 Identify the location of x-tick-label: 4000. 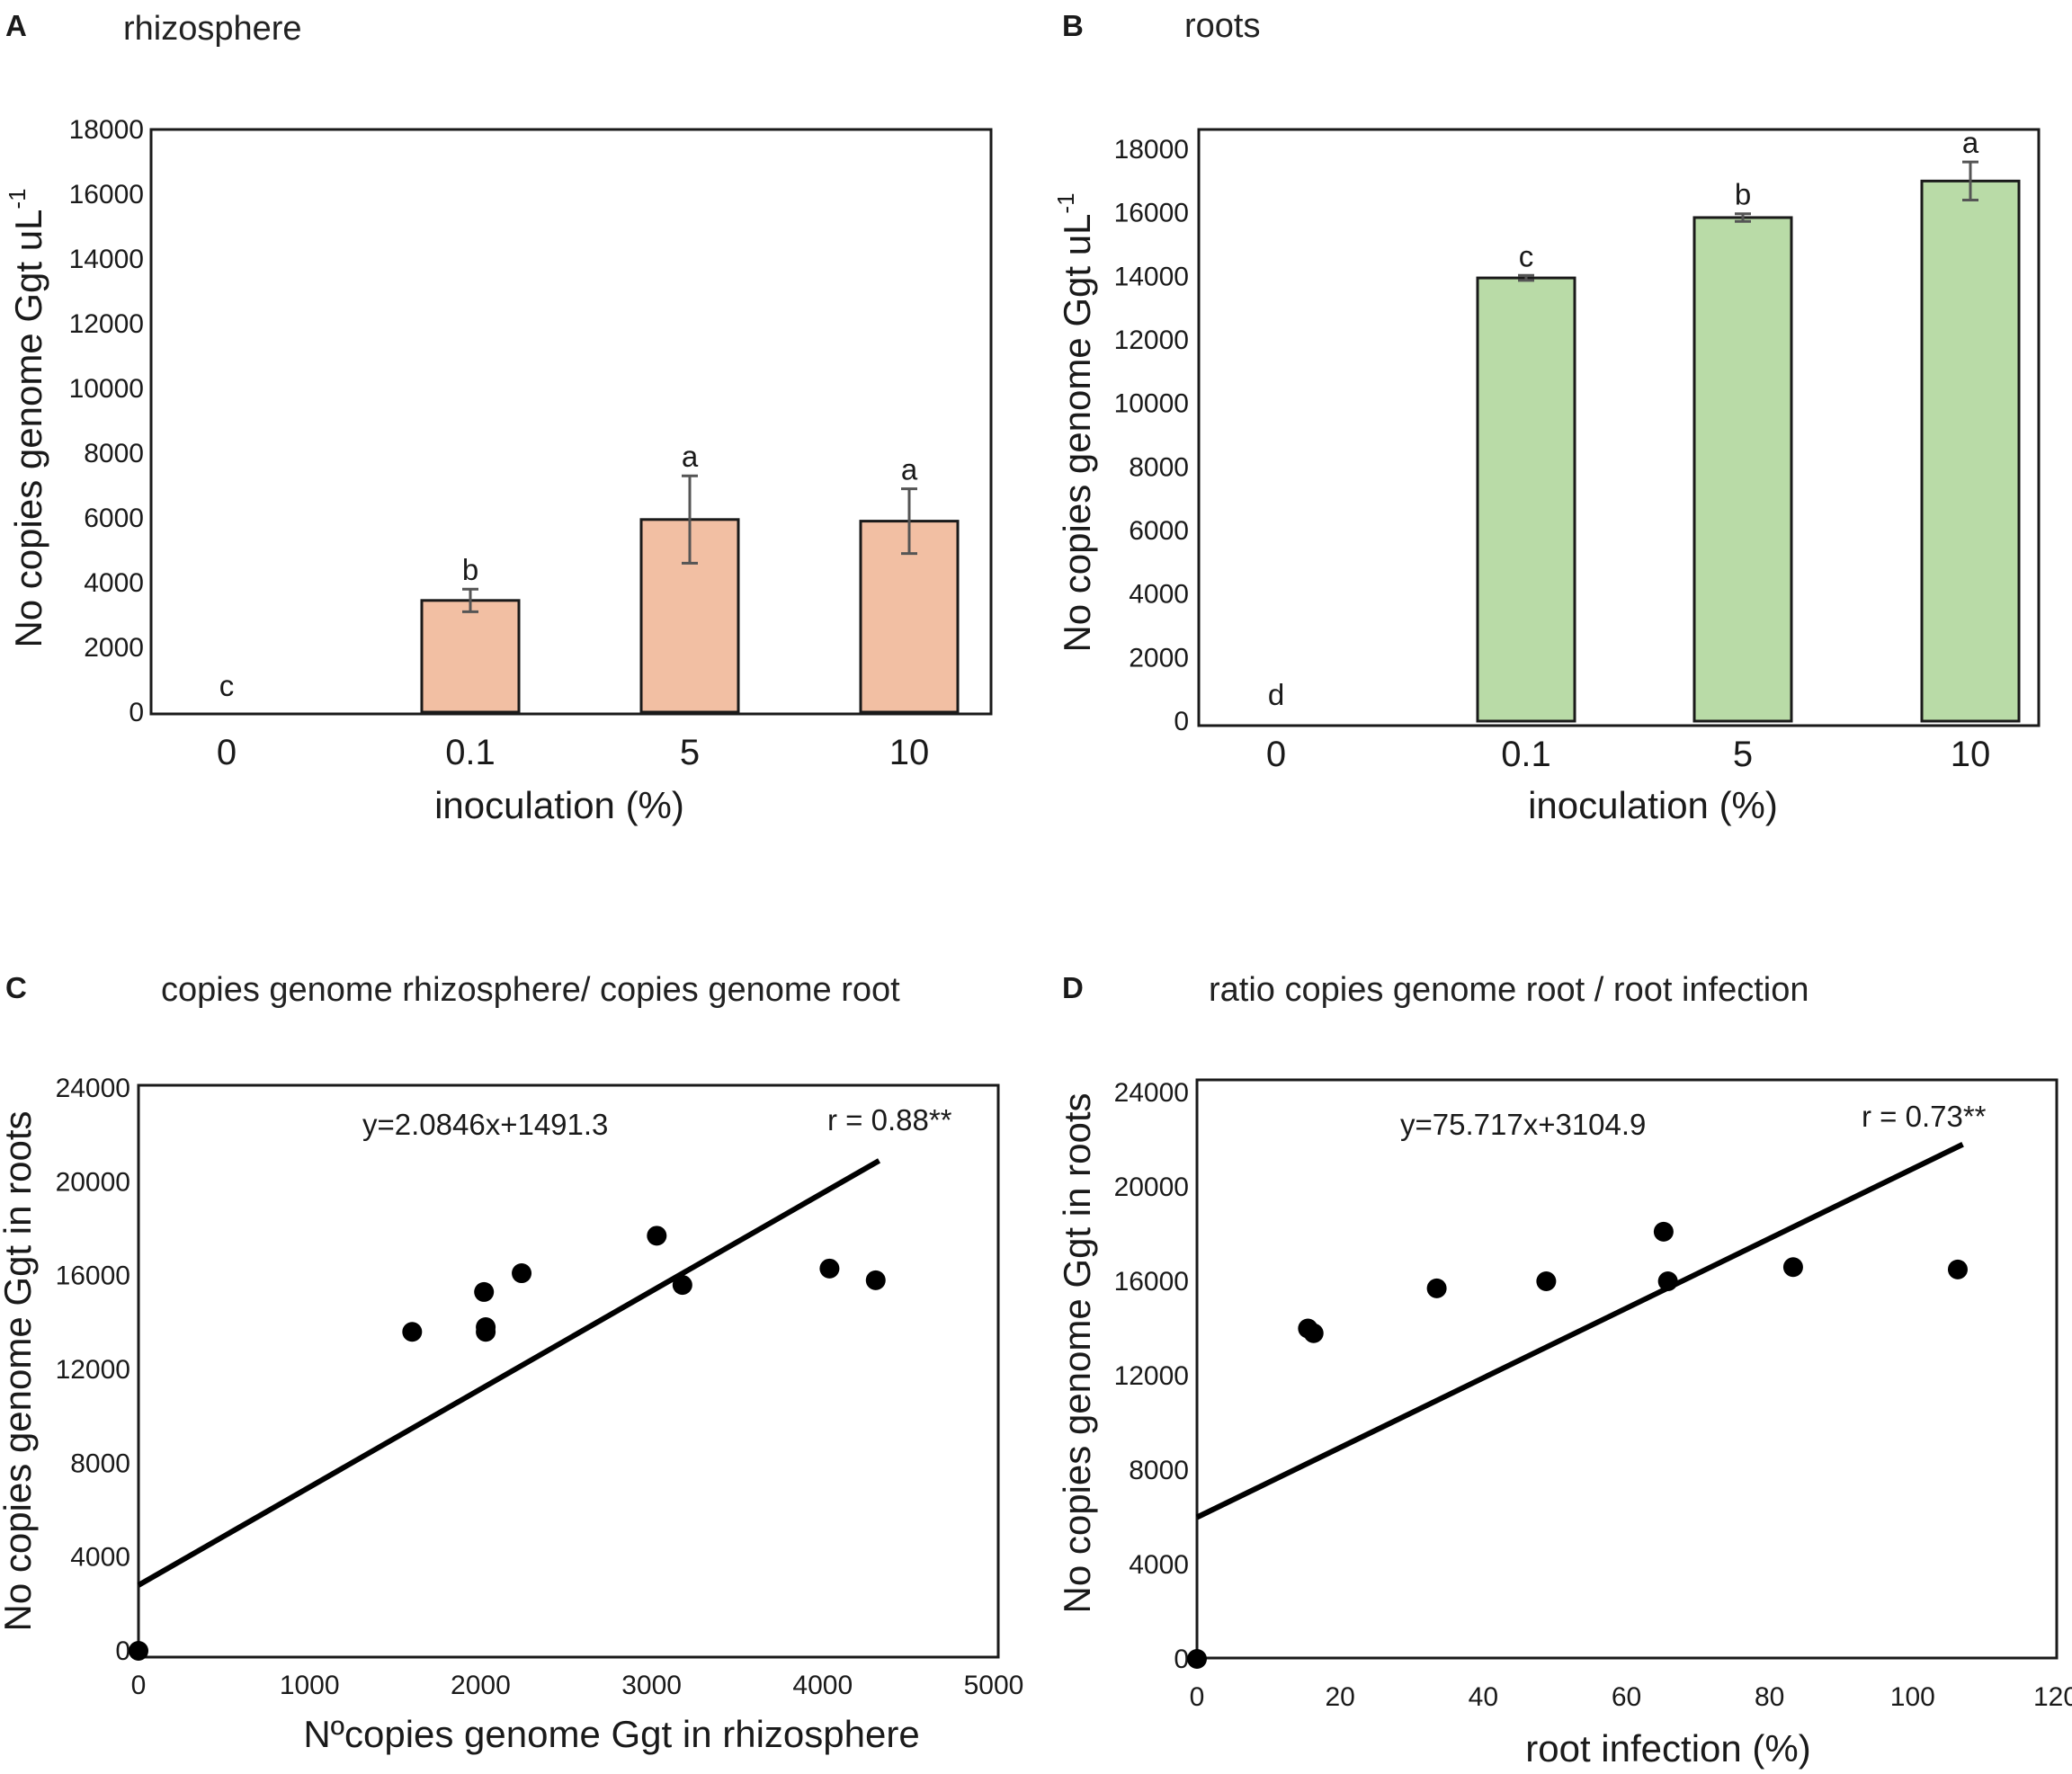
(822, 1685).